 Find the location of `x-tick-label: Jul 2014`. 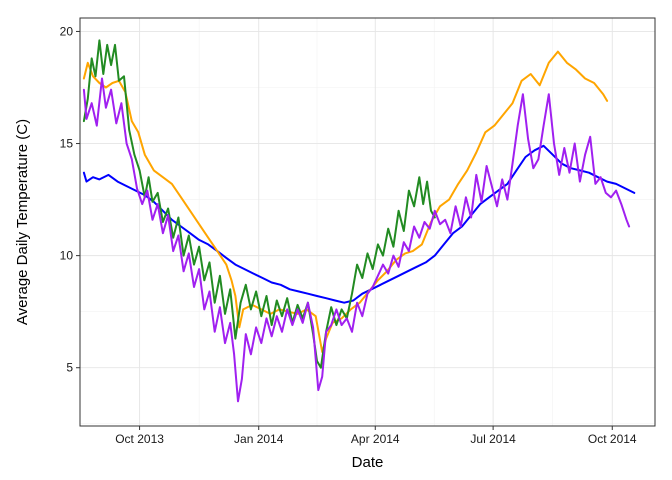

x-tick-label: Jul 2014 is located at coordinates (493, 439).